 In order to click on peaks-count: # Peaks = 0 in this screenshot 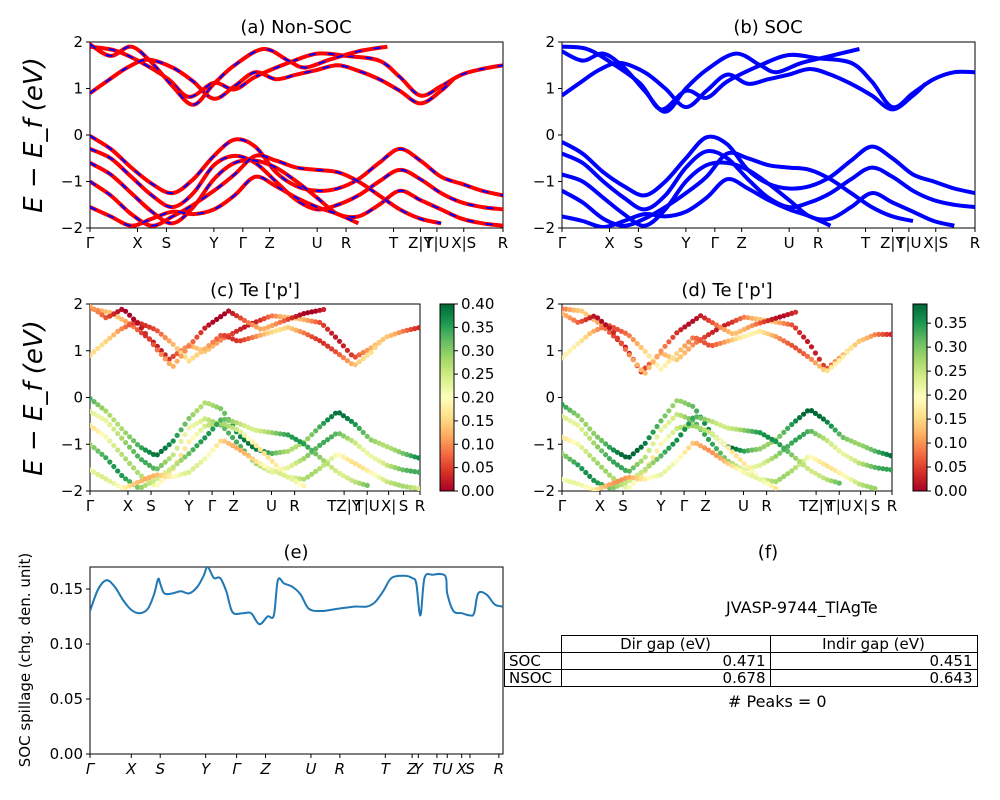, I will do `click(777, 701)`.